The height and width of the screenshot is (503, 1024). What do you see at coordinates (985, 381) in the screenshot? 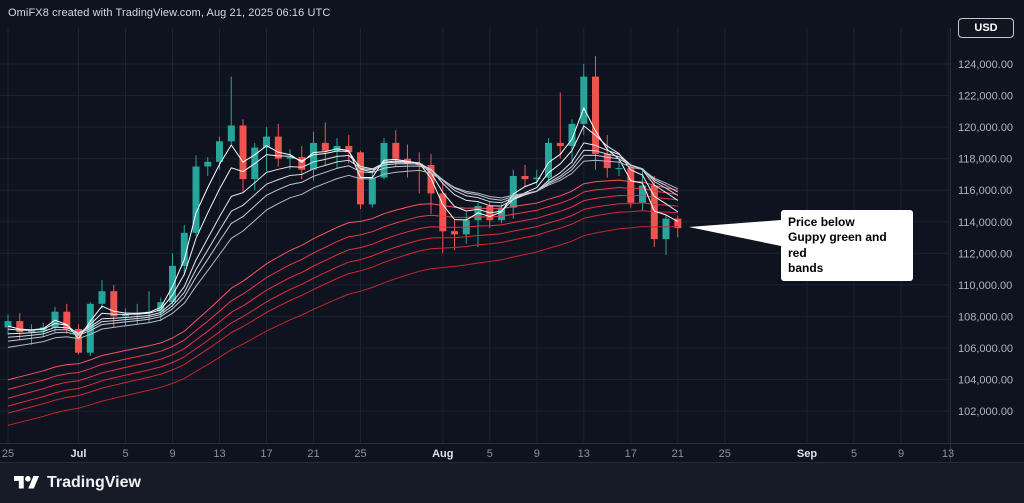
I see `price-tick-label: 104,000.00` at bounding box center [985, 381].